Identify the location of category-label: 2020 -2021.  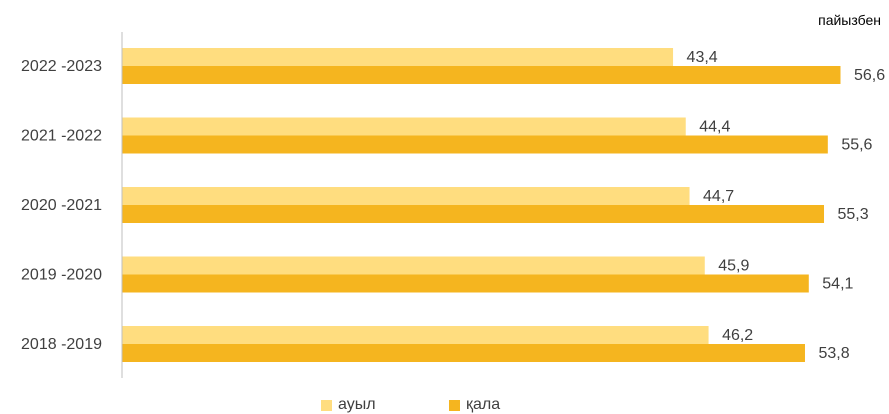
(61, 205).